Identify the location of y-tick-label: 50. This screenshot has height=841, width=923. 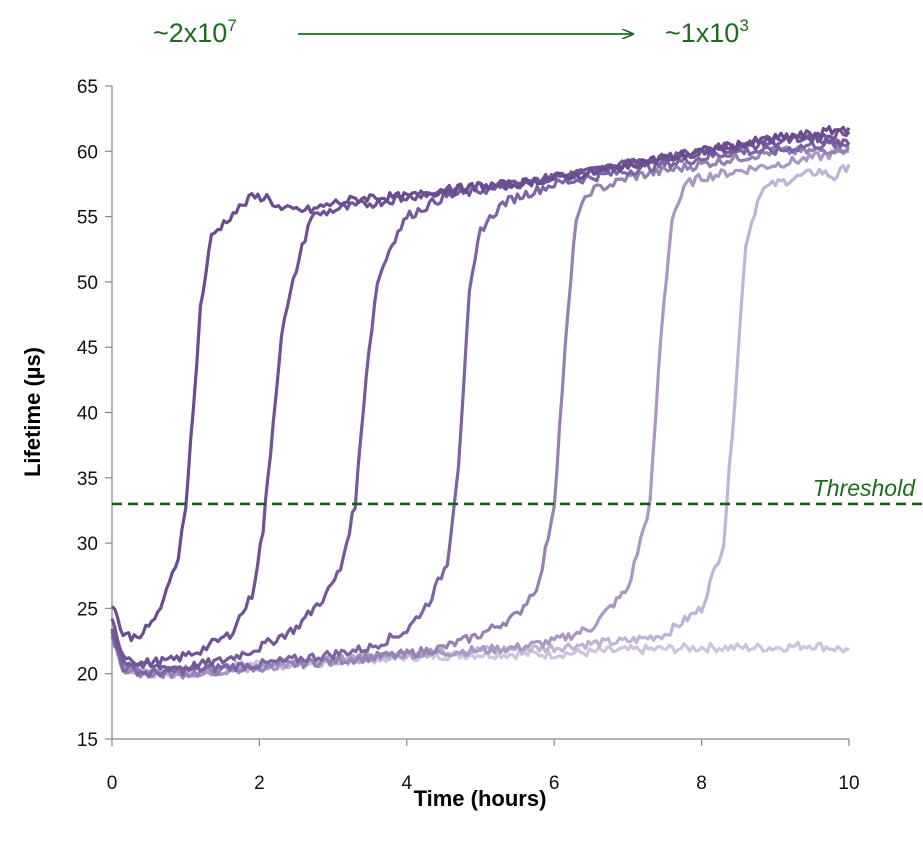
(87, 283).